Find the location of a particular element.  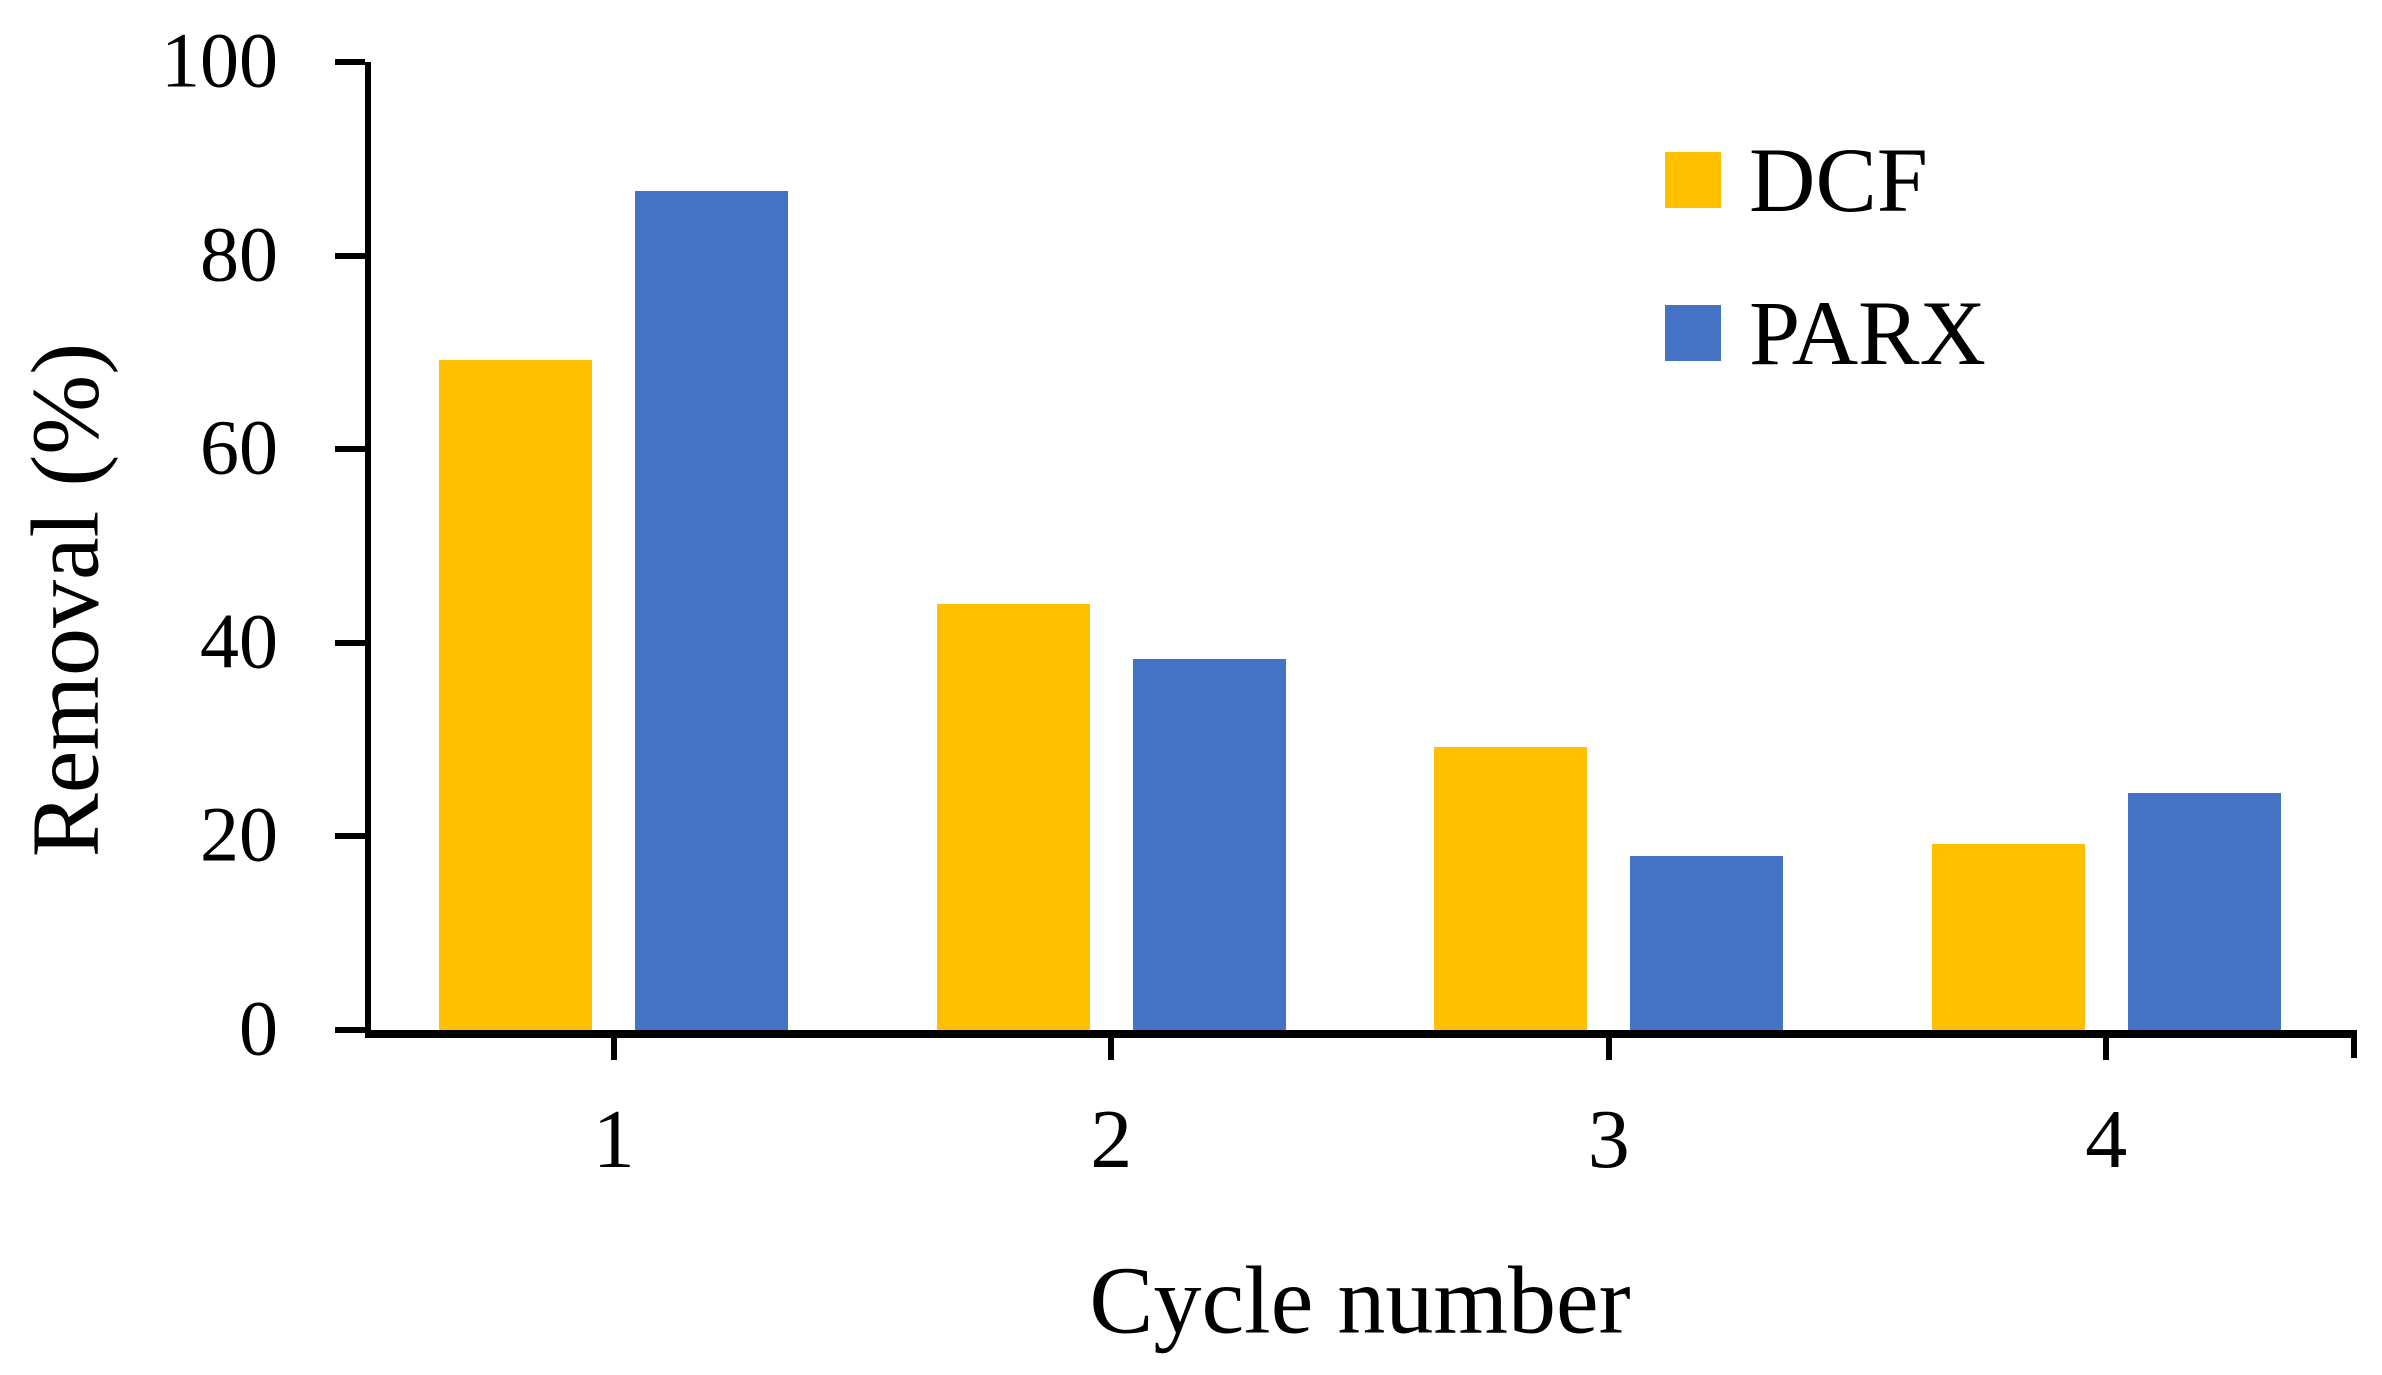

x-axis-category-label: 1 is located at coordinates (613, 1139).